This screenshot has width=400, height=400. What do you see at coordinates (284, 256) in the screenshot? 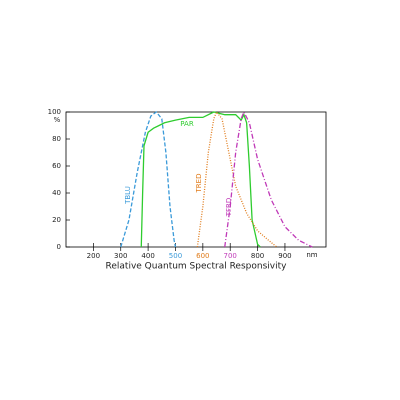
I see `x-tick-label: 900` at bounding box center [284, 256].